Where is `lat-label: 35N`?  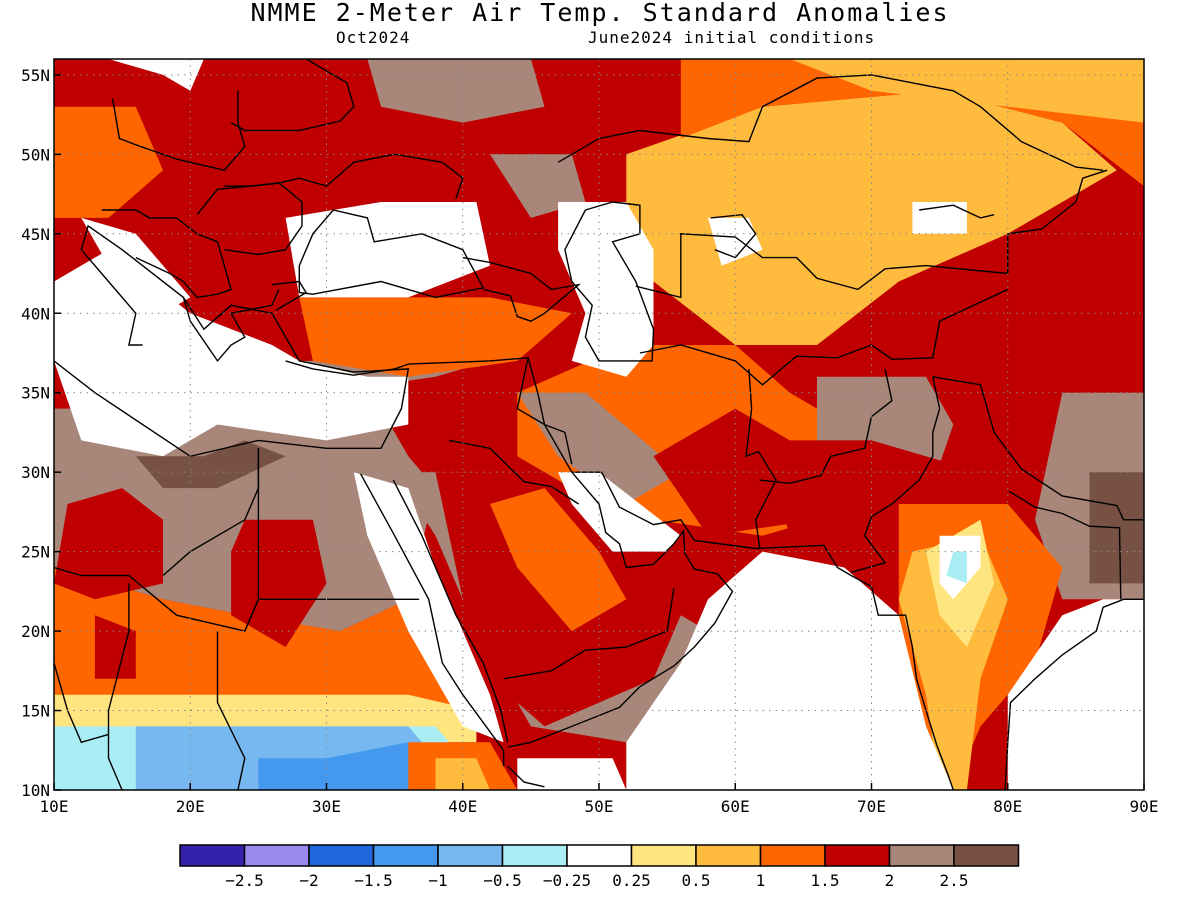 lat-label: 35N is located at coordinates (35, 393).